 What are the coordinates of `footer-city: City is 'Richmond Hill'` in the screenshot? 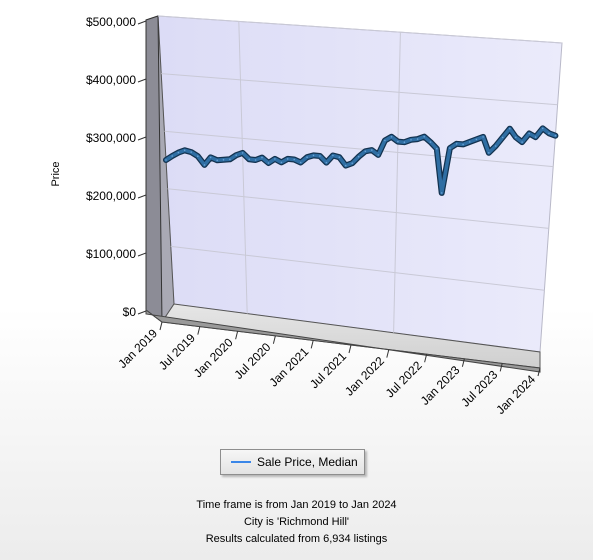 It's located at (296, 522).